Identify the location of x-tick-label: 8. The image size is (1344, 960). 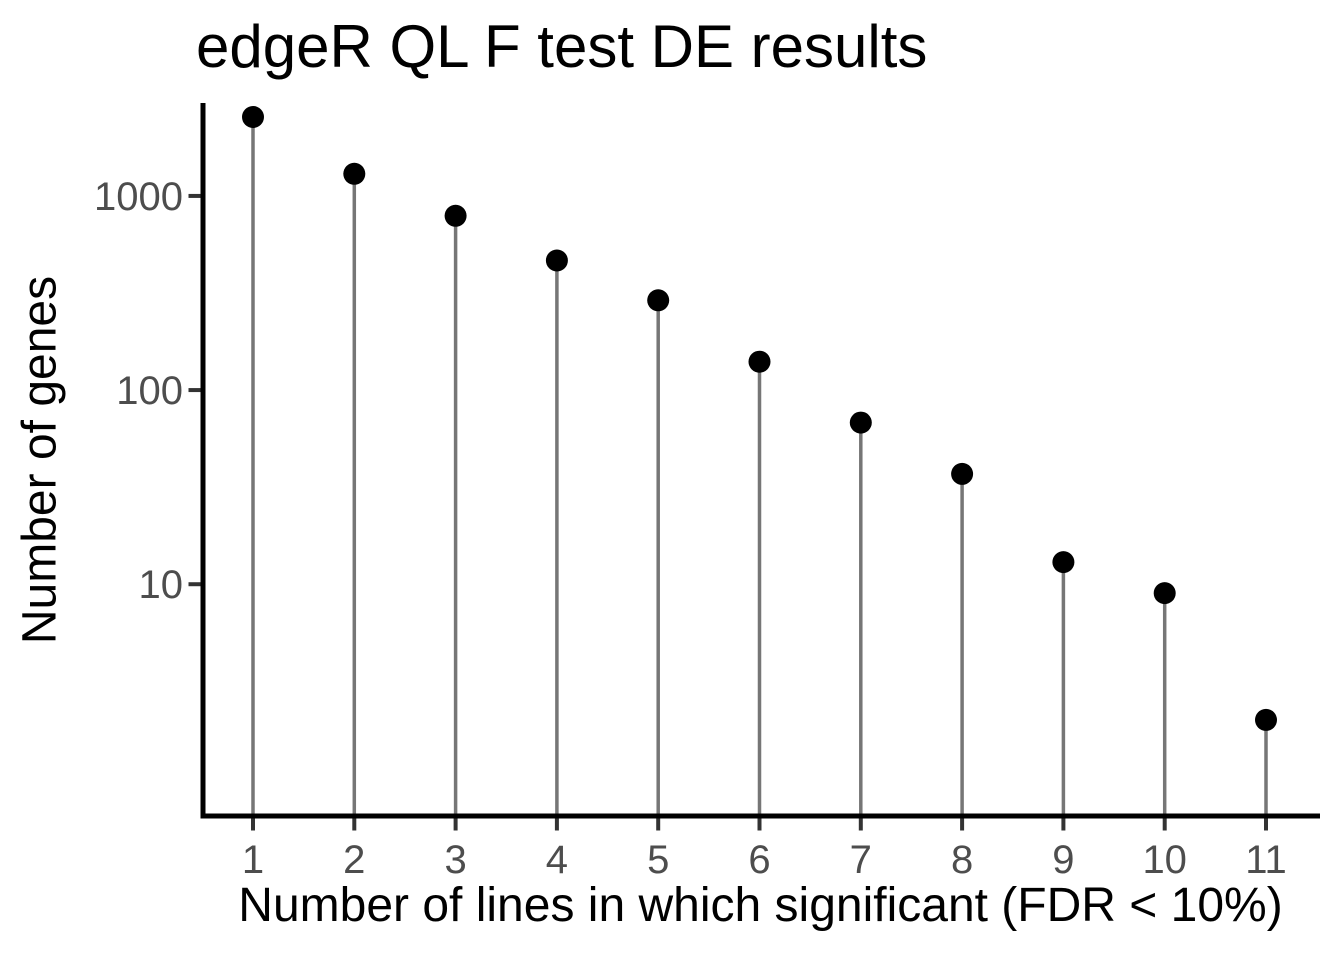
(962, 860).